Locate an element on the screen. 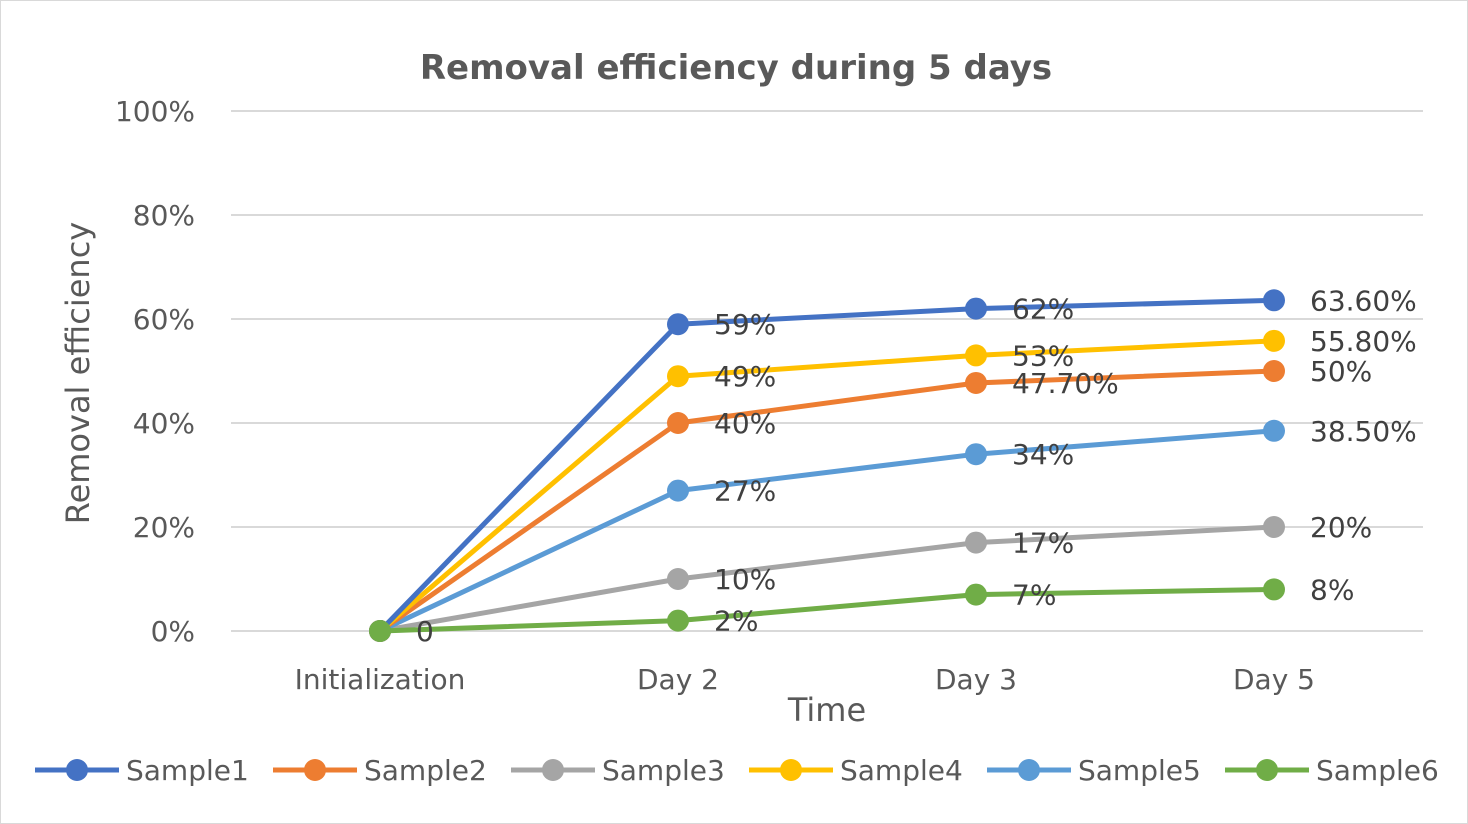 The height and width of the screenshot is (824, 1468). x-tick-label: Day 2 is located at coordinates (678, 679).